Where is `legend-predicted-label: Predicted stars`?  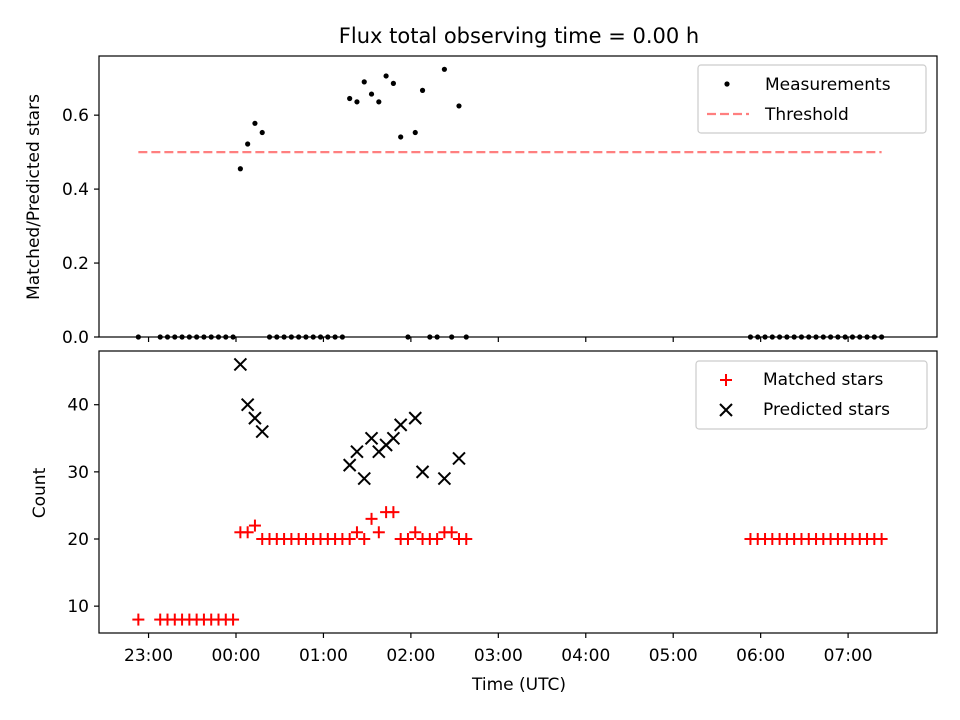
legend-predicted-label: Predicted stars is located at coordinates (826, 410).